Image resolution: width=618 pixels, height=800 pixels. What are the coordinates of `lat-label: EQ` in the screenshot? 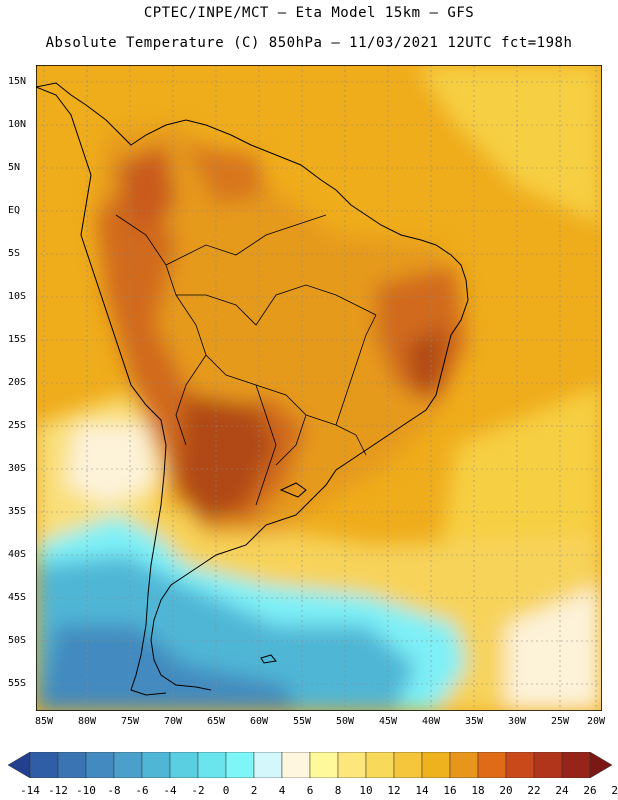 It's located at (14, 210).